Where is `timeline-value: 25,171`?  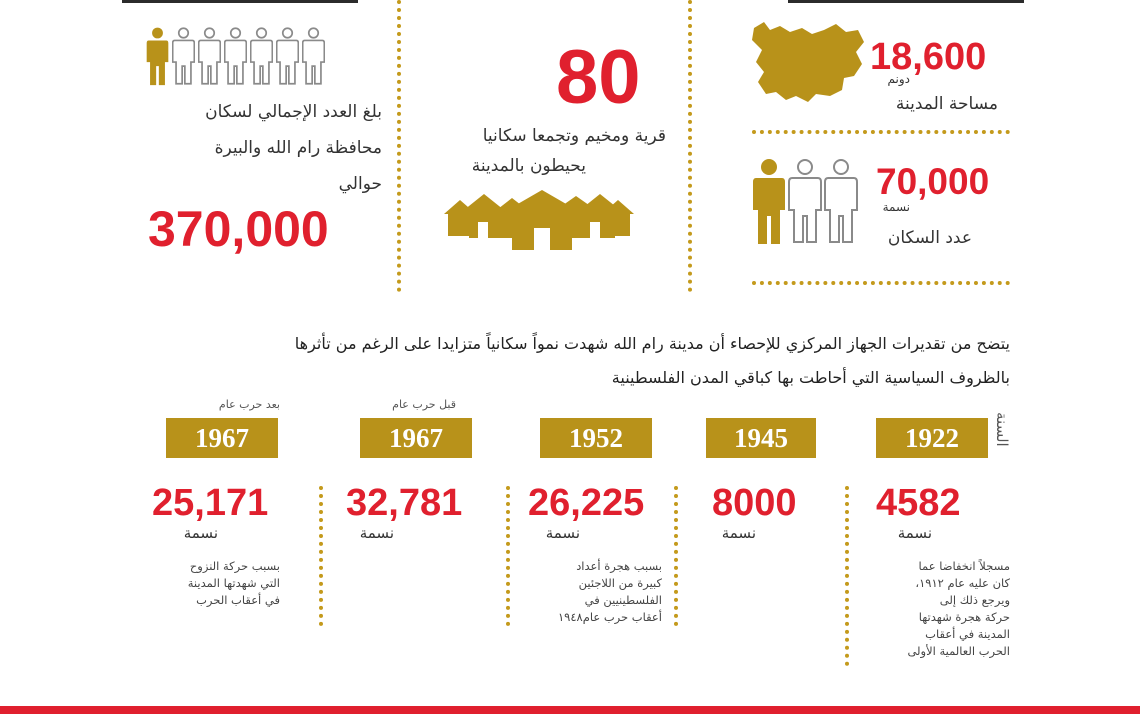 timeline-value: 25,171 is located at coordinates (210, 503).